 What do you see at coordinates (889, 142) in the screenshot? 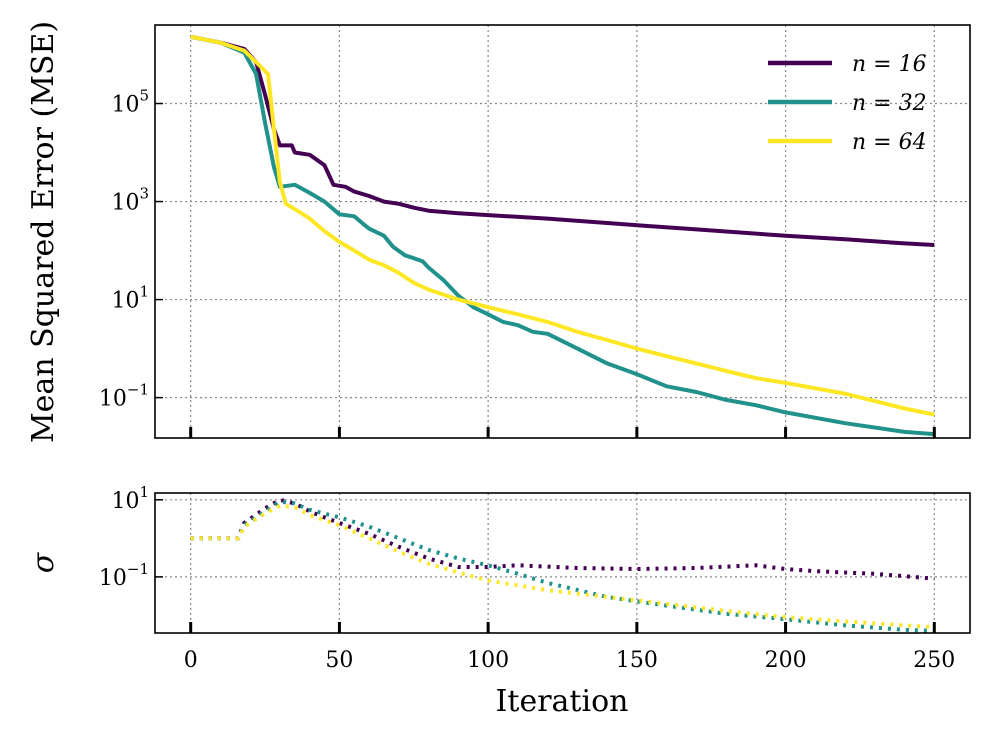
I see `legend-label: n = 64` at bounding box center [889, 142].